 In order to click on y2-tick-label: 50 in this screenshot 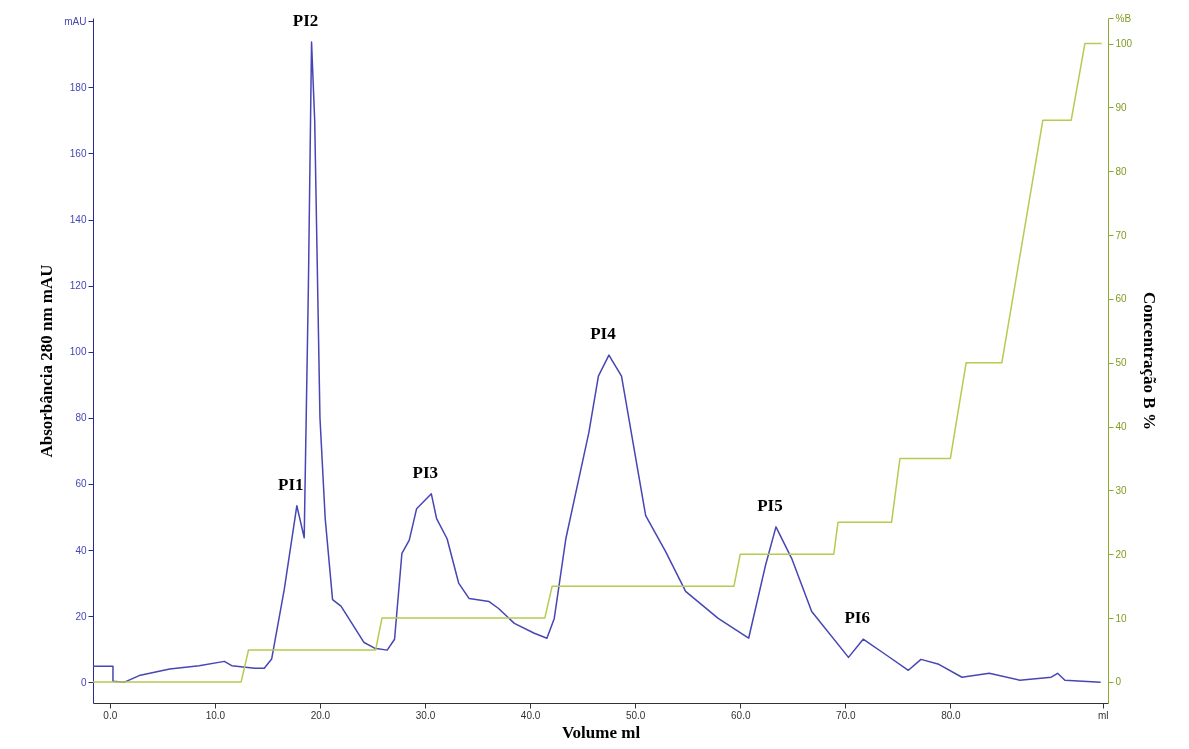, I will do `click(1121, 363)`.